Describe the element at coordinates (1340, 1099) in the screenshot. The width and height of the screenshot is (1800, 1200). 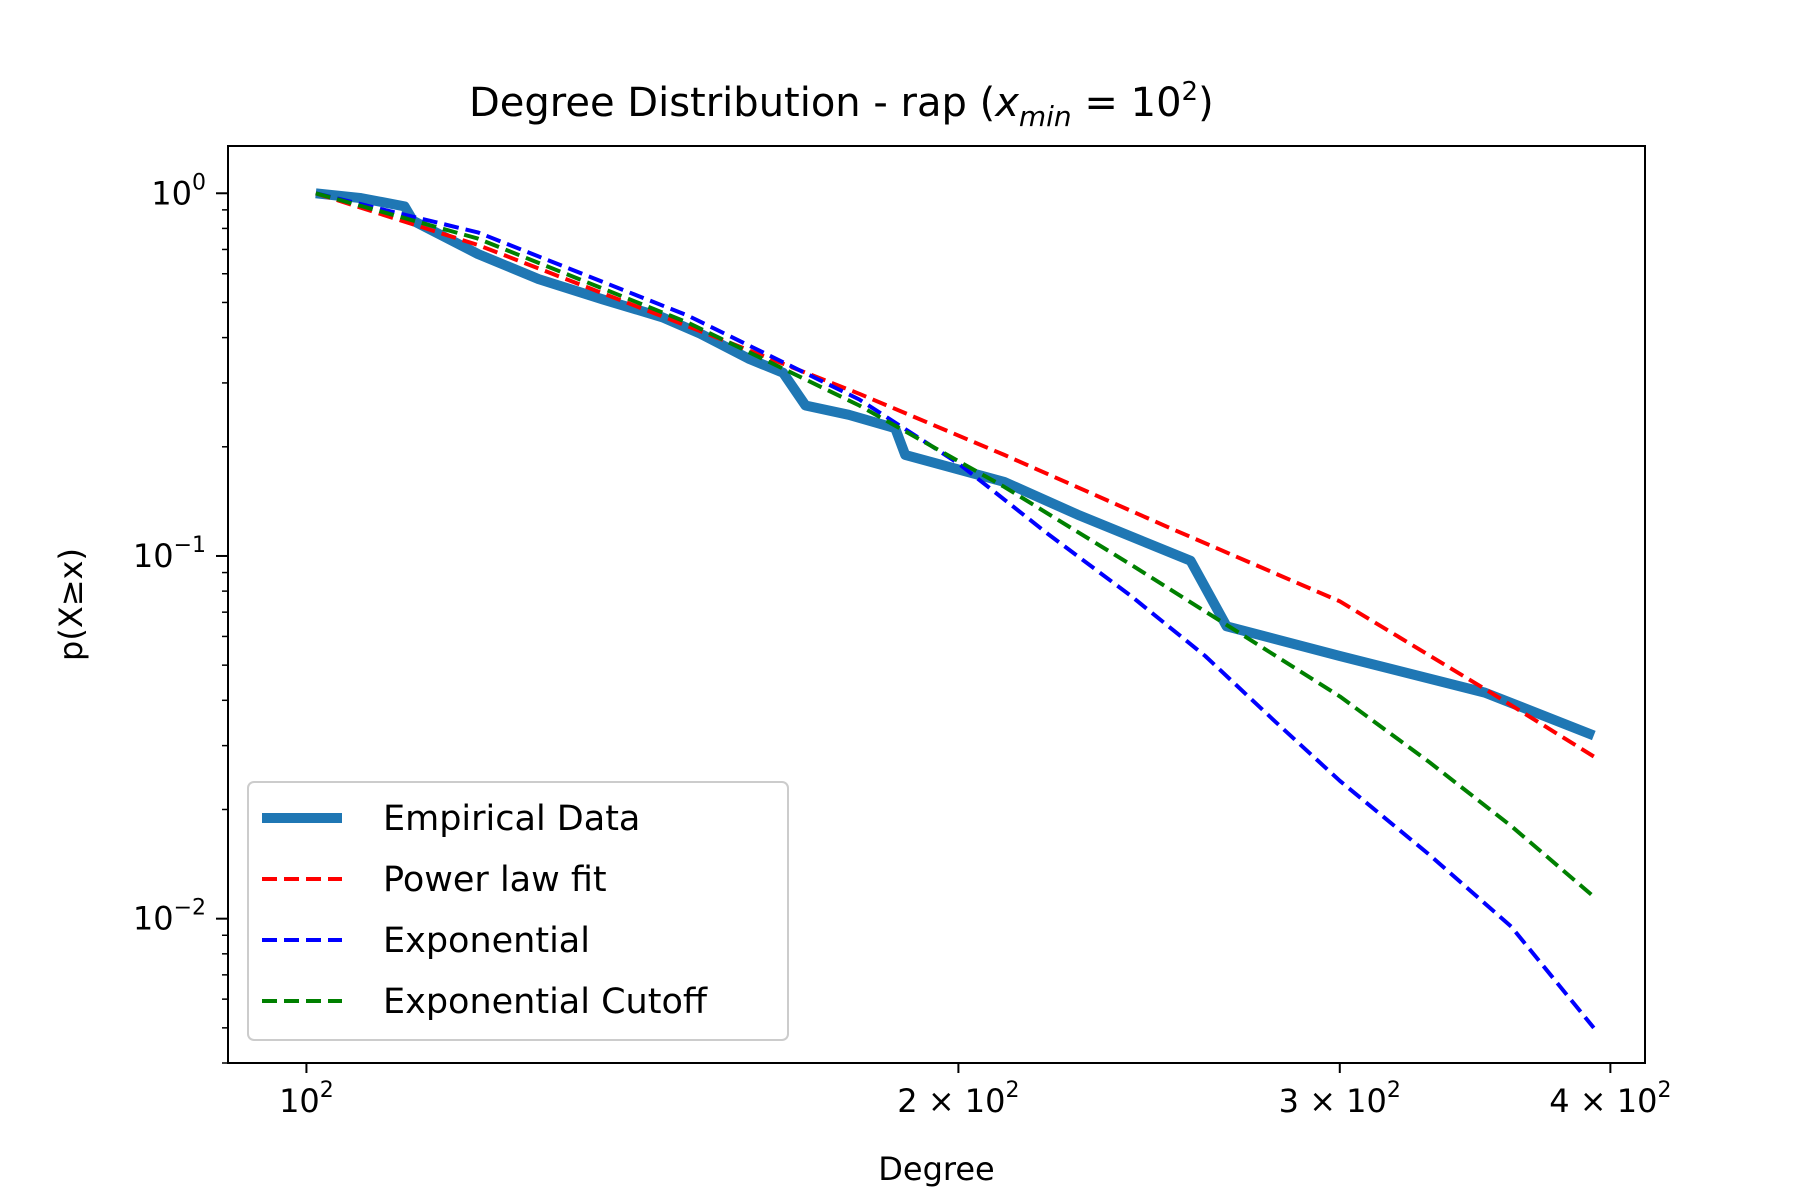
I see `x-tick-label: 3 × 102` at that location.